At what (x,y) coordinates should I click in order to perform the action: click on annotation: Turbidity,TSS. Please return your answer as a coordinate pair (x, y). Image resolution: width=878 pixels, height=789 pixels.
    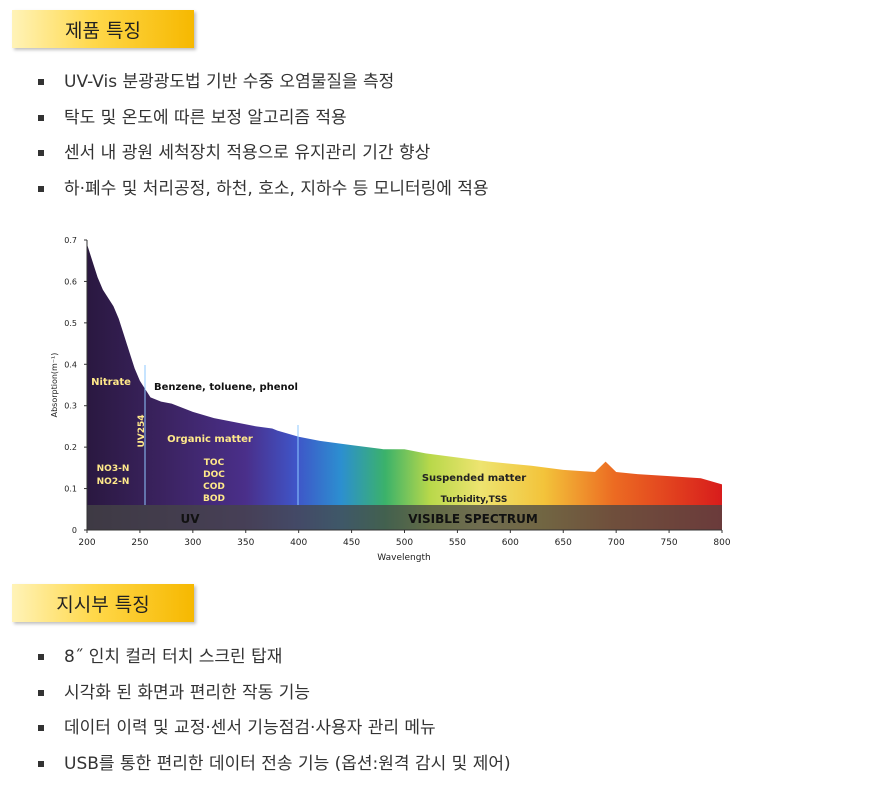
    Looking at the image, I should click on (474, 500).